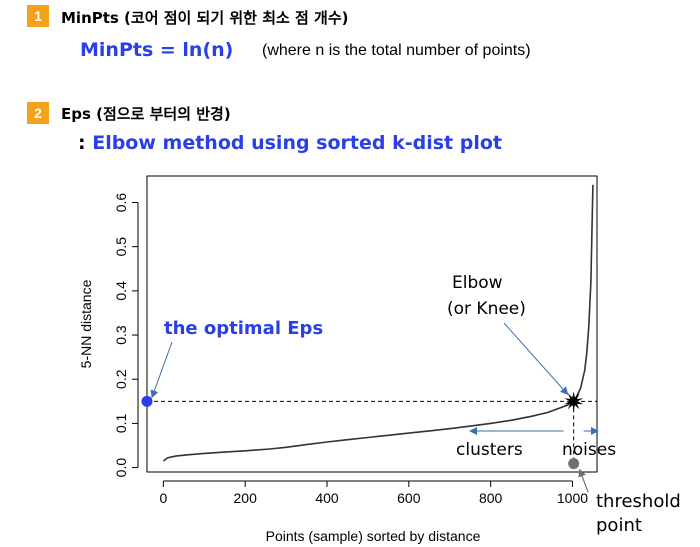  I want to click on section-1-badge: 1, so click(38, 16).